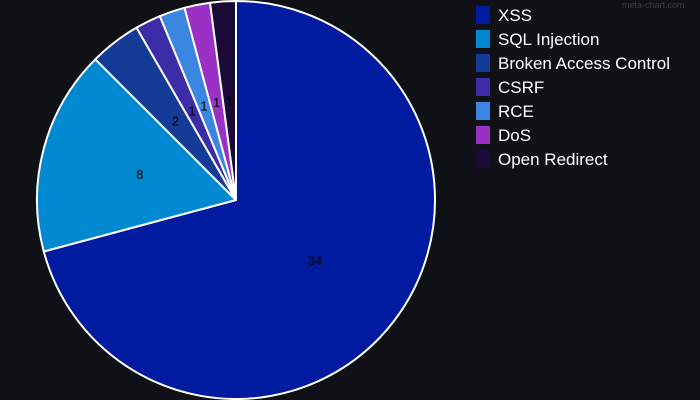 This screenshot has height=400, width=700. What do you see at coordinates (548, 39) in the screenshot?
I see `legend-label: SQL Injection` at bounding box center [548, 39].